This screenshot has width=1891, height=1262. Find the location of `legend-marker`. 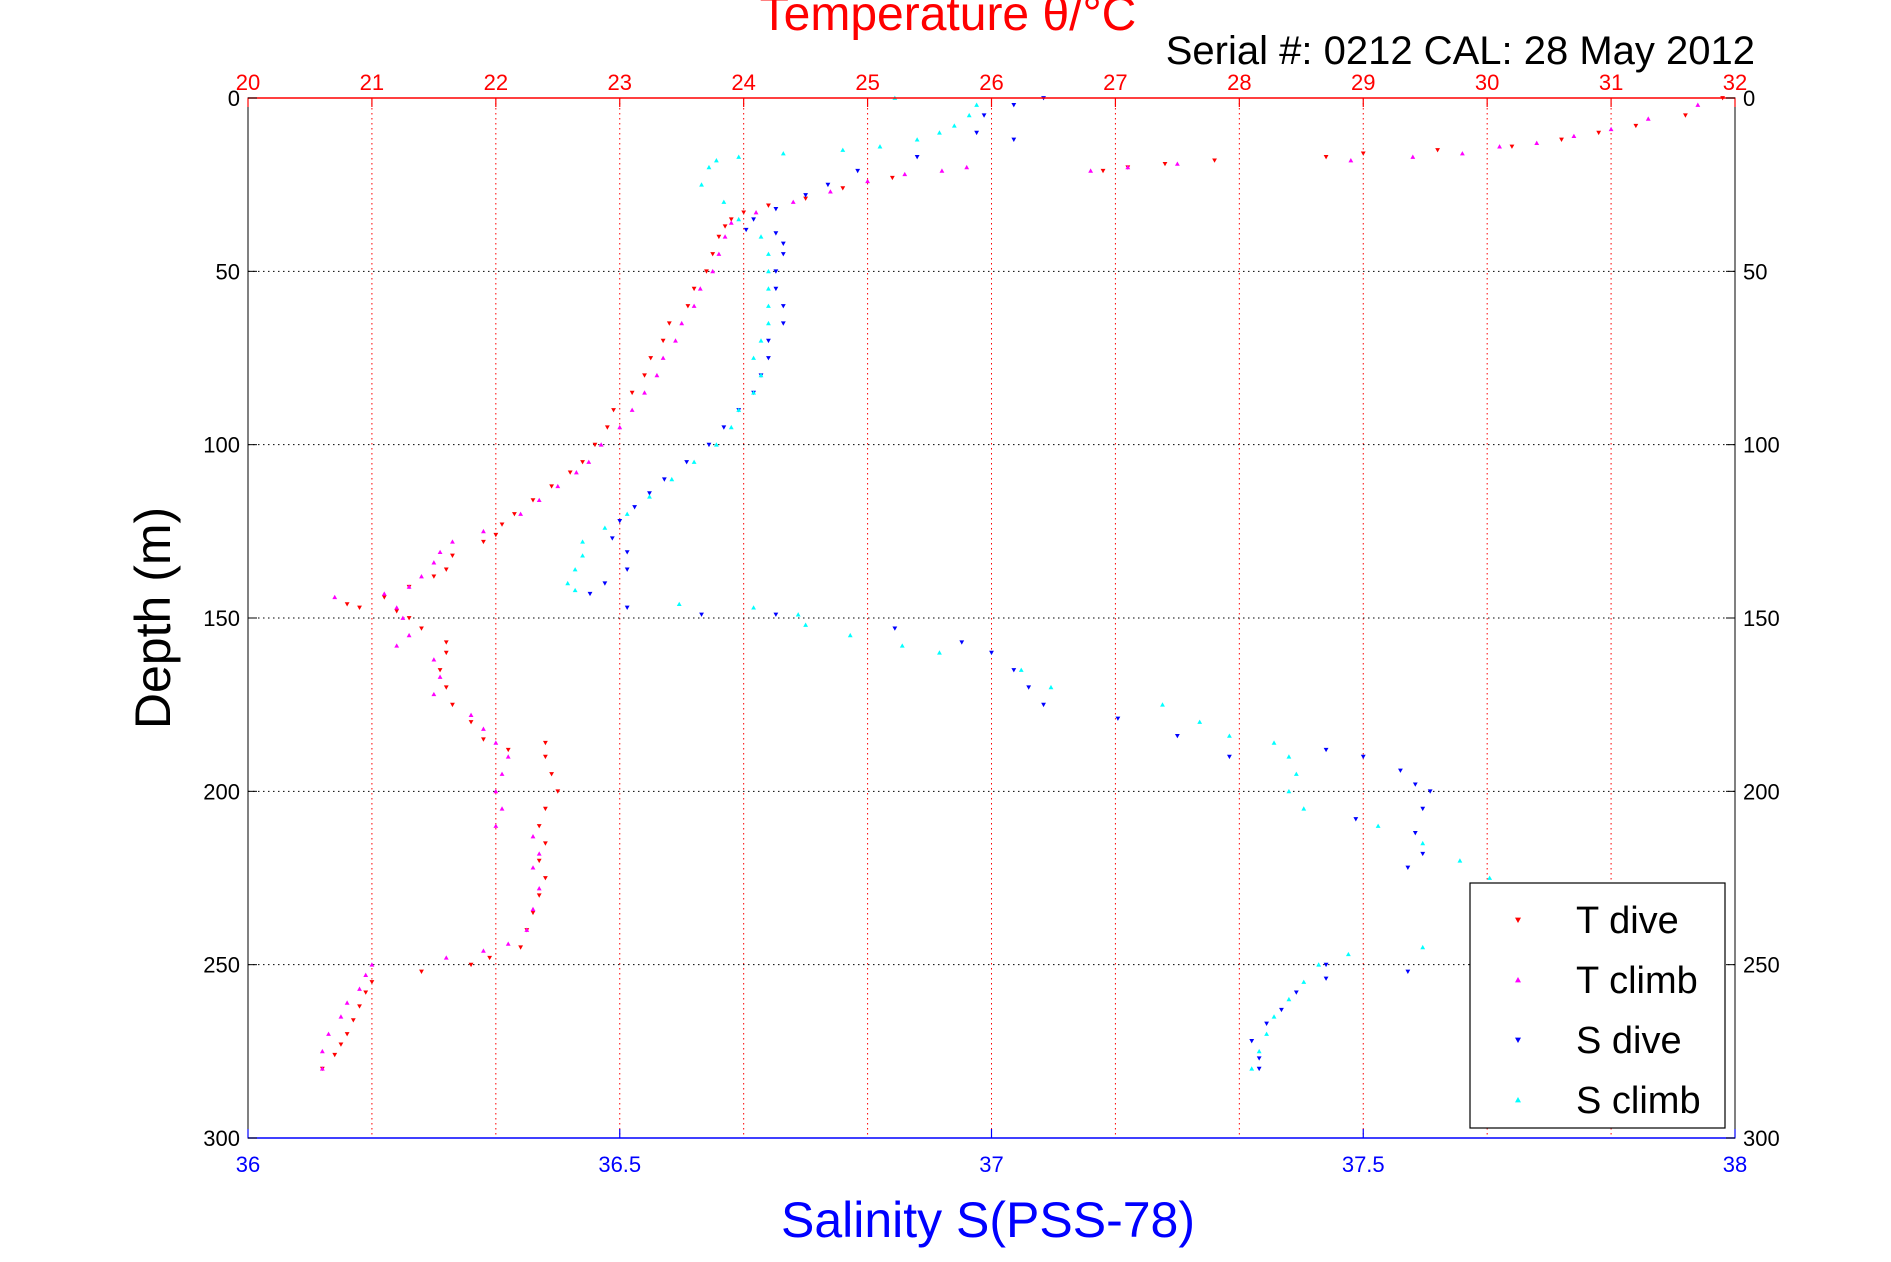

legend-marker is located at coordinates (1518, 1040).